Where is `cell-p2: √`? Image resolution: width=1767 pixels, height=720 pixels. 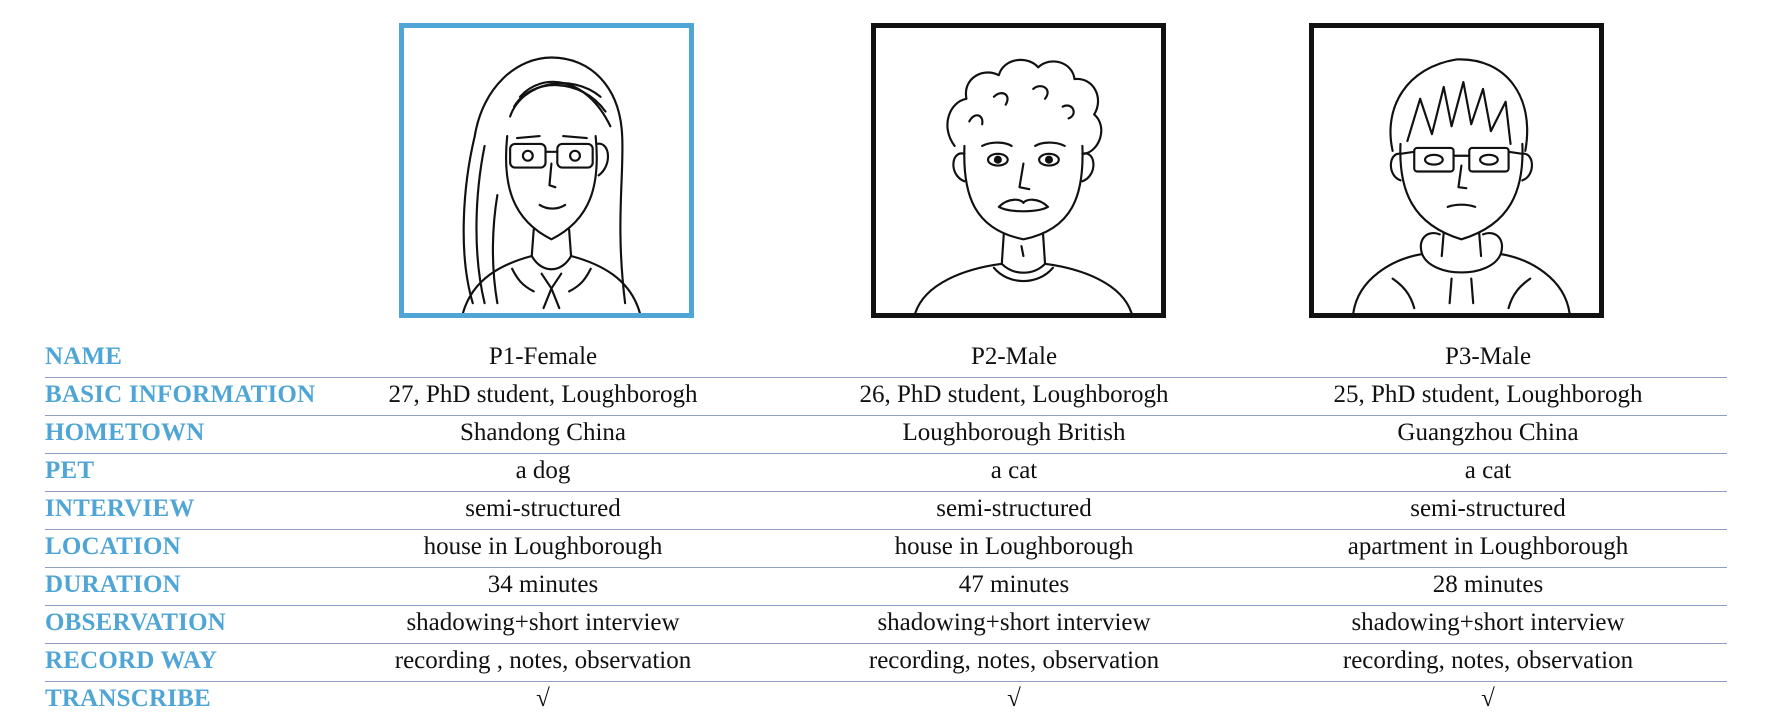 cell-p2: √ is located at coordinates (1014, 698).